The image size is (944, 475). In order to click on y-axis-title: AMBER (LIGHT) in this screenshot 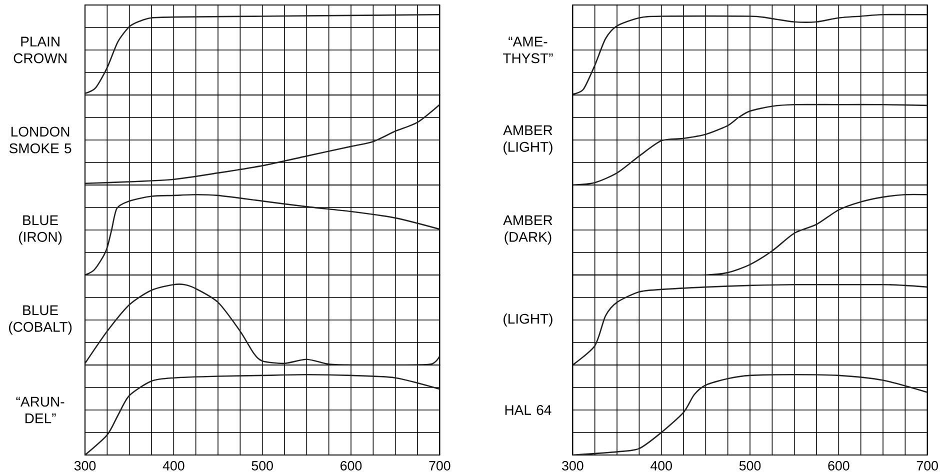, I will do `click(527, 140)`.